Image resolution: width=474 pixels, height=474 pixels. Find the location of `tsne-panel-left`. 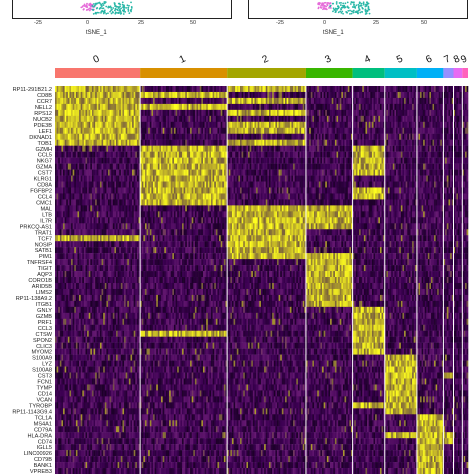

tsne-panel-left is located at coordinates (122, 9).